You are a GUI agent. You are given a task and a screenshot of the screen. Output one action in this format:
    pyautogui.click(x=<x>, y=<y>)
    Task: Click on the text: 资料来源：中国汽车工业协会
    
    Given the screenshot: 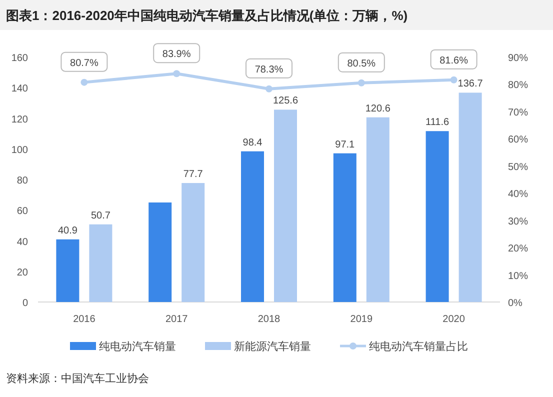 What is the action you would take?
    pyautogui.click(x=77, y=378)
    